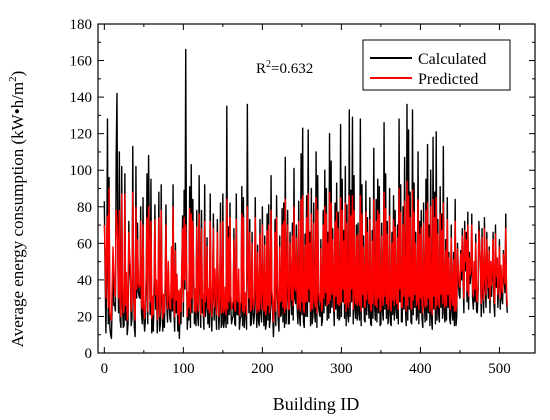 This screenshot has width=550, height=420. Describe the element at coordinates (81, 171) in the screenshot. I see `y-tick-label: 100` at that location.